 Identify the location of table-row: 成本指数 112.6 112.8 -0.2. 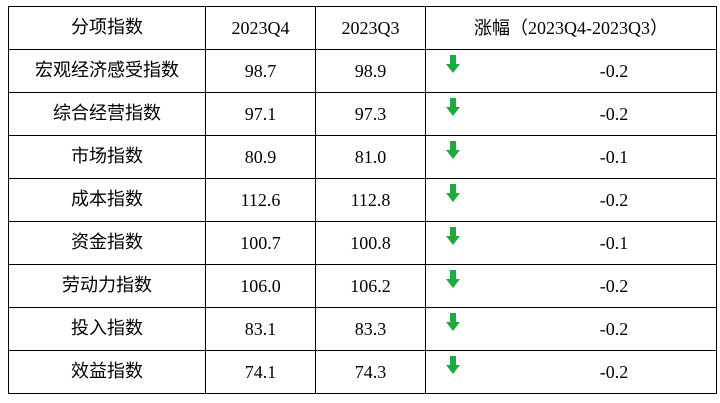
(362, 200).